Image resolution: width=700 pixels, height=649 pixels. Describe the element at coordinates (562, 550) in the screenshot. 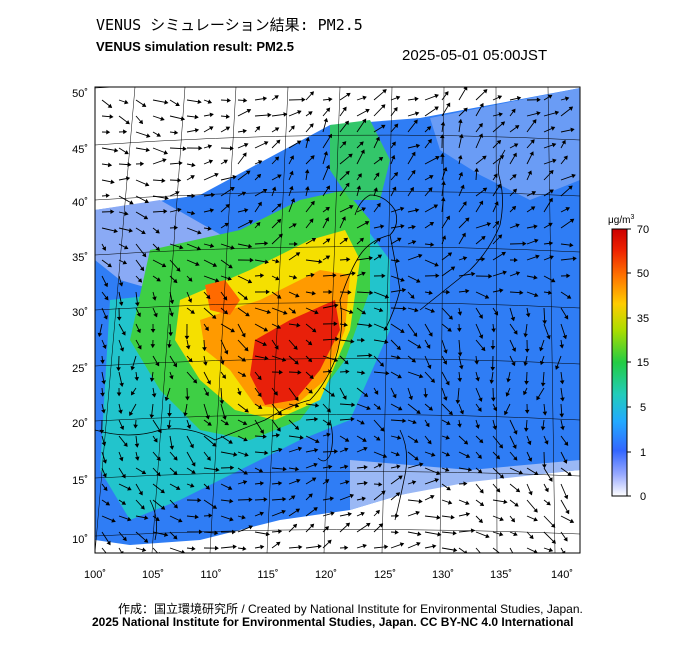

I see `wind-arrow-shaft` at that location.